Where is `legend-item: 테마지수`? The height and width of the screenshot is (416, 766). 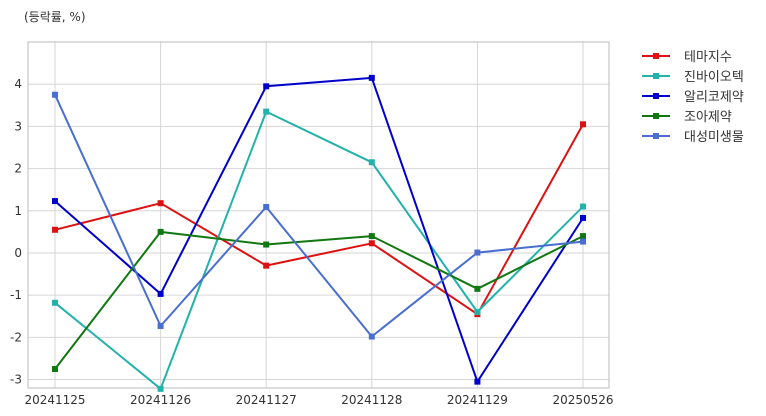 legend-item: 테마지수 is located at coordinates (687, 57).